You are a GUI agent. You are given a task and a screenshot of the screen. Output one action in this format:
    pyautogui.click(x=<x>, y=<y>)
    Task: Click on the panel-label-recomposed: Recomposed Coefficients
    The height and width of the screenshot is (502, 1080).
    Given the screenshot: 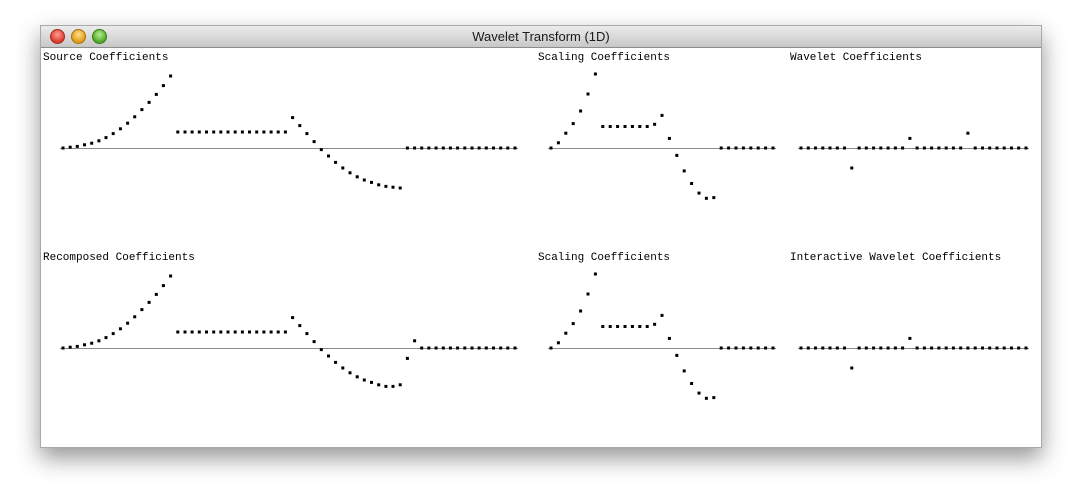 What is the action you would take?
    pyautogui.click(x=119, y=258)
    